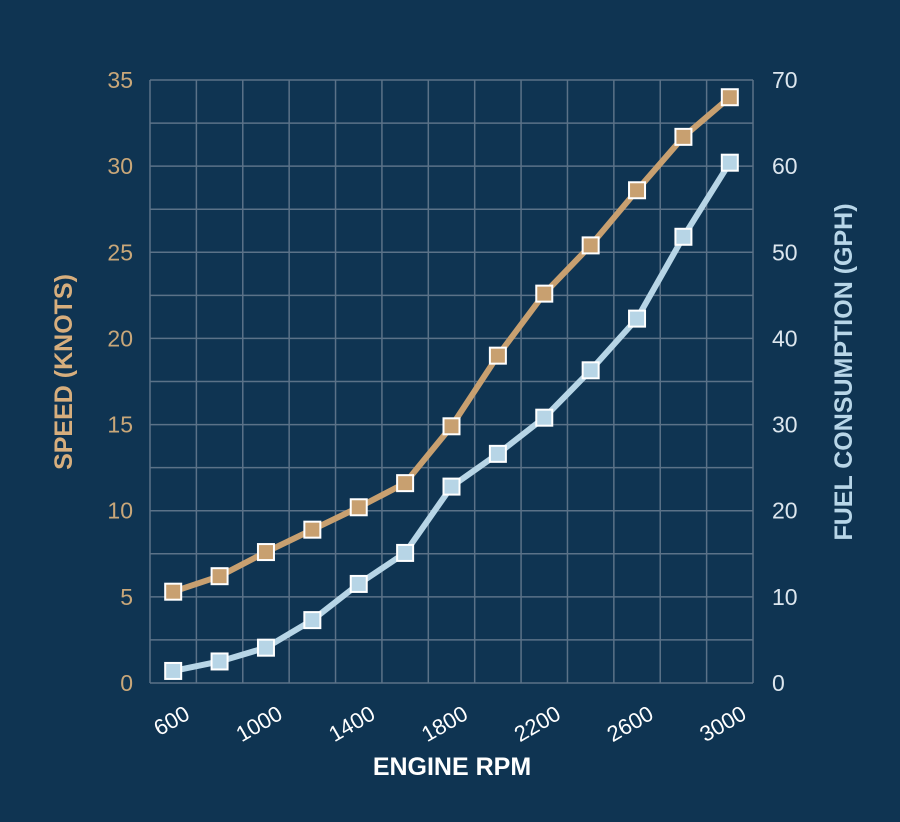 Image resolution: width=900 pixels, height=822 pixels. Describe the element at coordinates (785, 597) in the screenshot. I see `right-tick-label: 10` at that location.